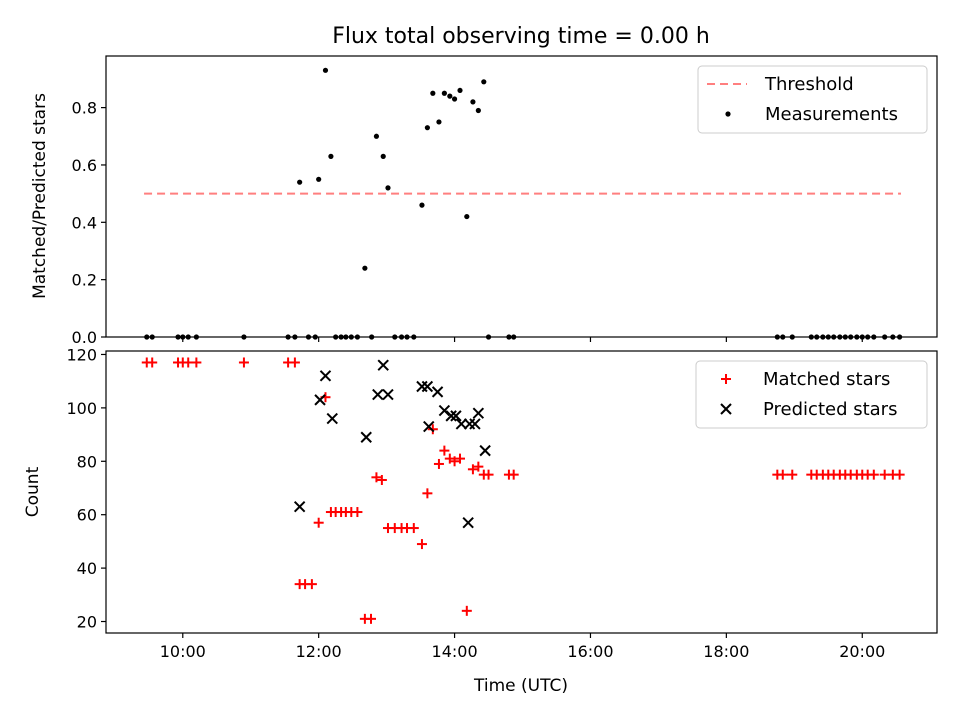 This screenshot has width=960, height=720. I want to click on top-panel-y-ticks: 0.0 0.2 0.4 0.6 0.8, so click(89, 223).